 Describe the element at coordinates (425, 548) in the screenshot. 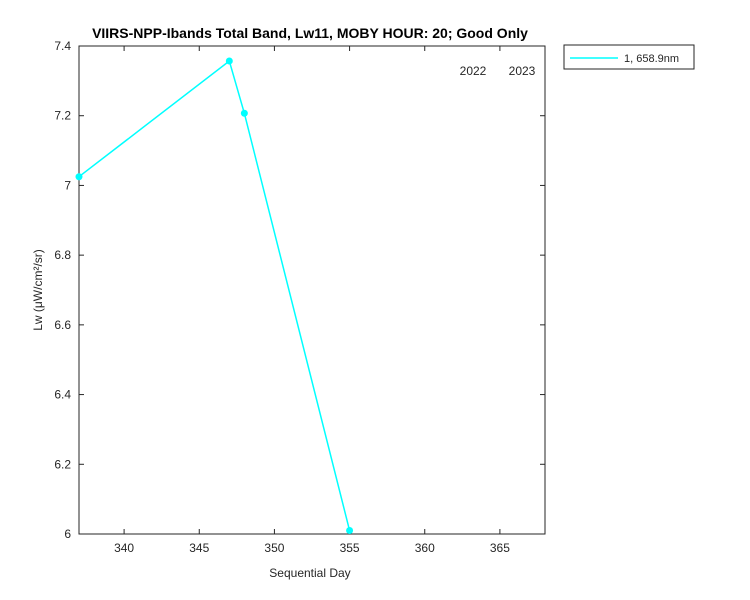

I see `x-tick-label: 360` at that location.